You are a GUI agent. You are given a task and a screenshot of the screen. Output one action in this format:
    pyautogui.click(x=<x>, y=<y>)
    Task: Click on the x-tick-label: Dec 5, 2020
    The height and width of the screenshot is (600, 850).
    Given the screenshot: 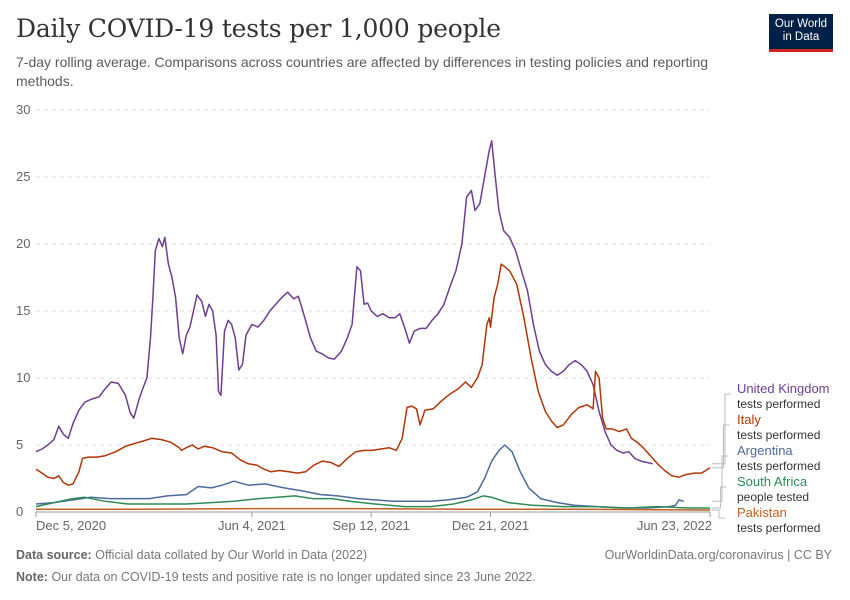 What is the action you would take?
    pyautogui.click(x=71, y=525)
    